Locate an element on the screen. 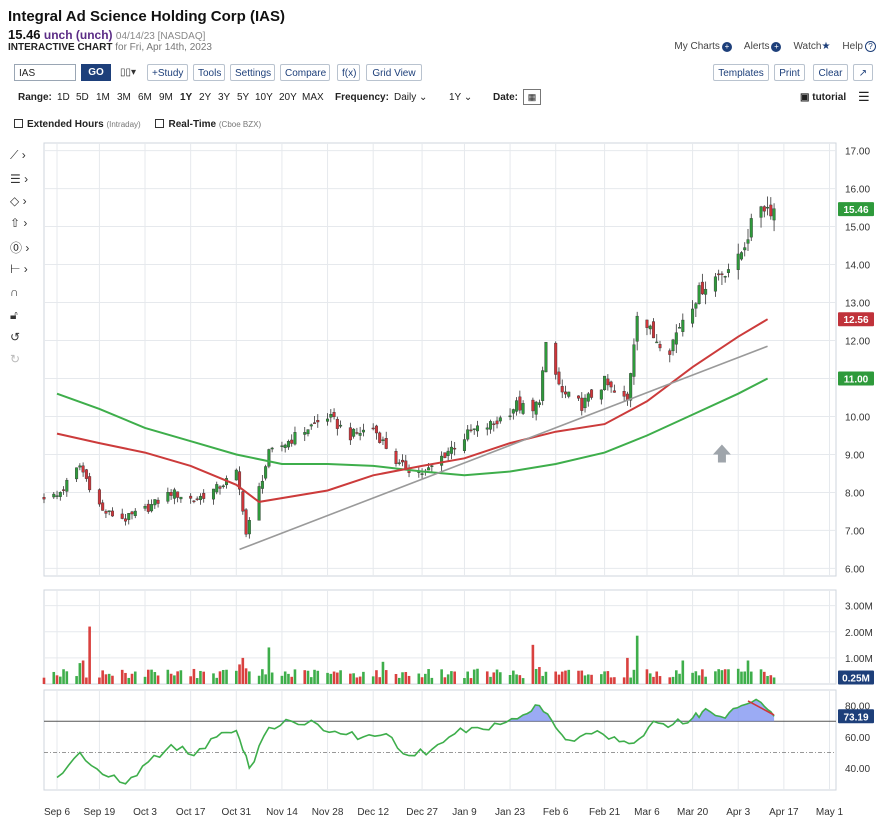 This screenshot has height=830, width=894. x-tick-label: Apr 3 is located at coordinates (738, 812).